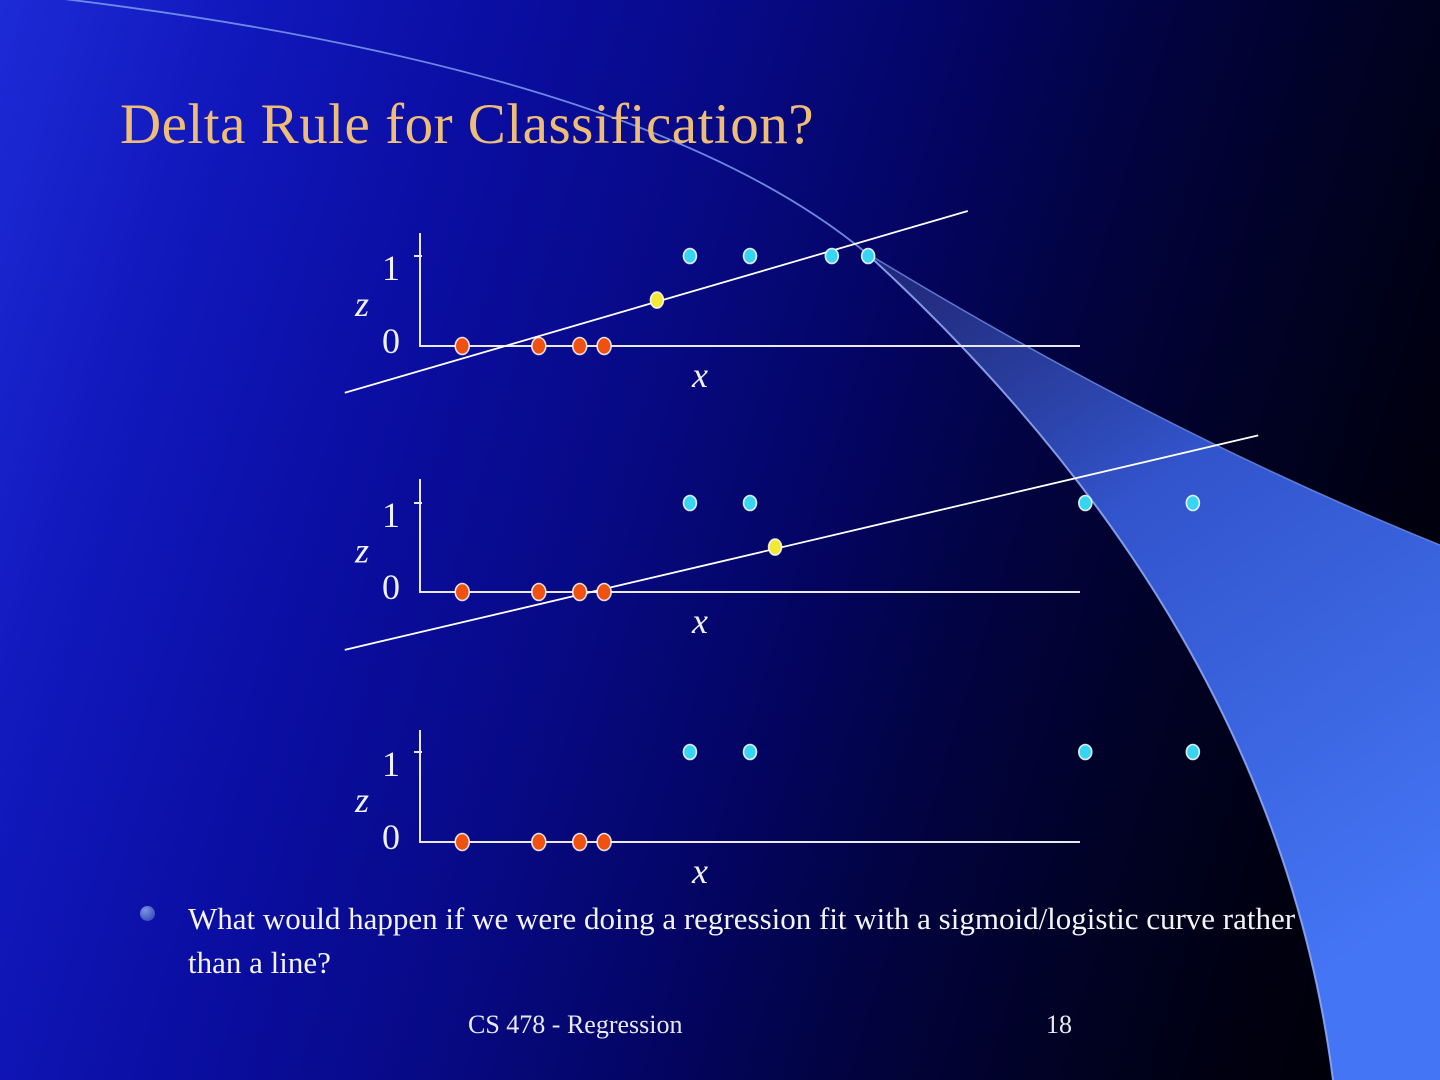 This screenshot has height=1080, width=1440. I want to click on swoosh-thin-curve, so click(465, 126).